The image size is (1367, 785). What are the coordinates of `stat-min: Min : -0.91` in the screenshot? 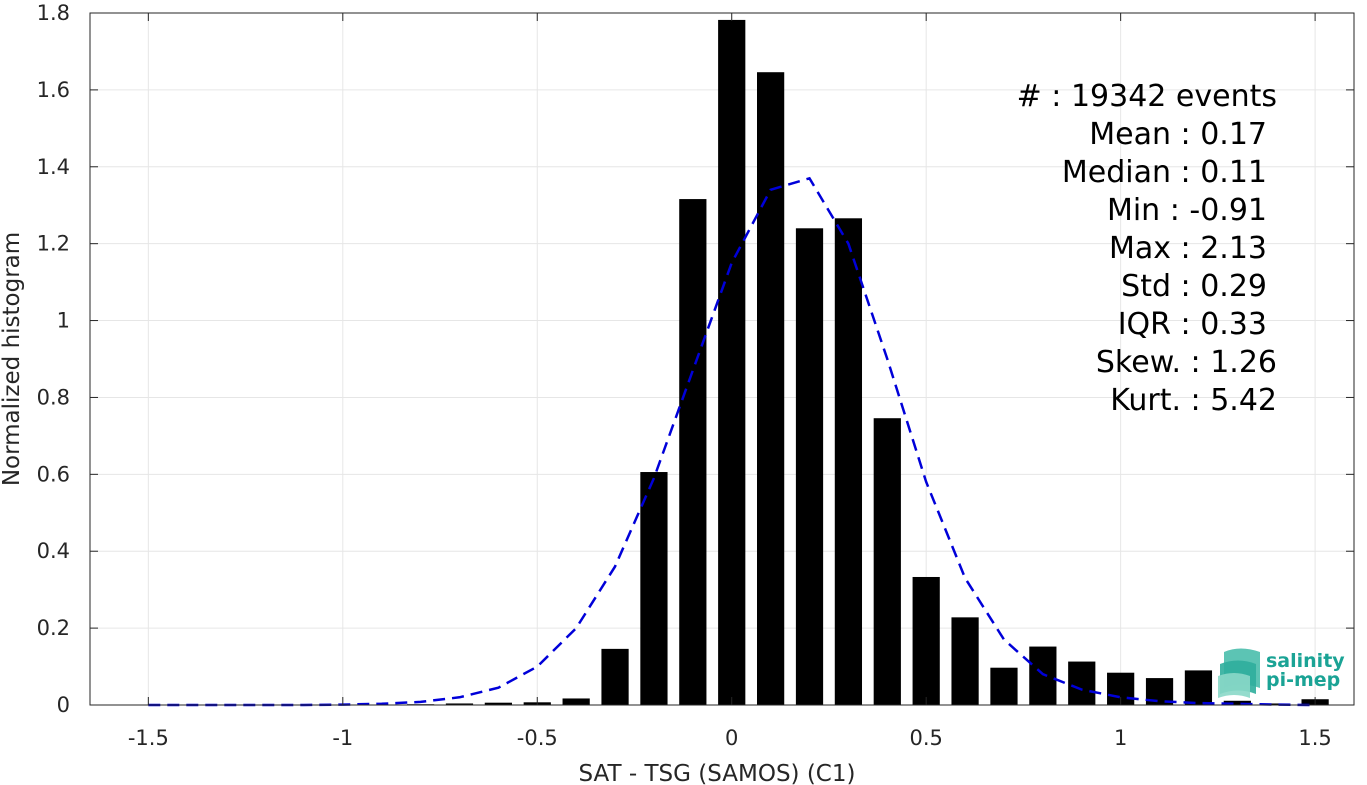 It's located at (1187, 210).